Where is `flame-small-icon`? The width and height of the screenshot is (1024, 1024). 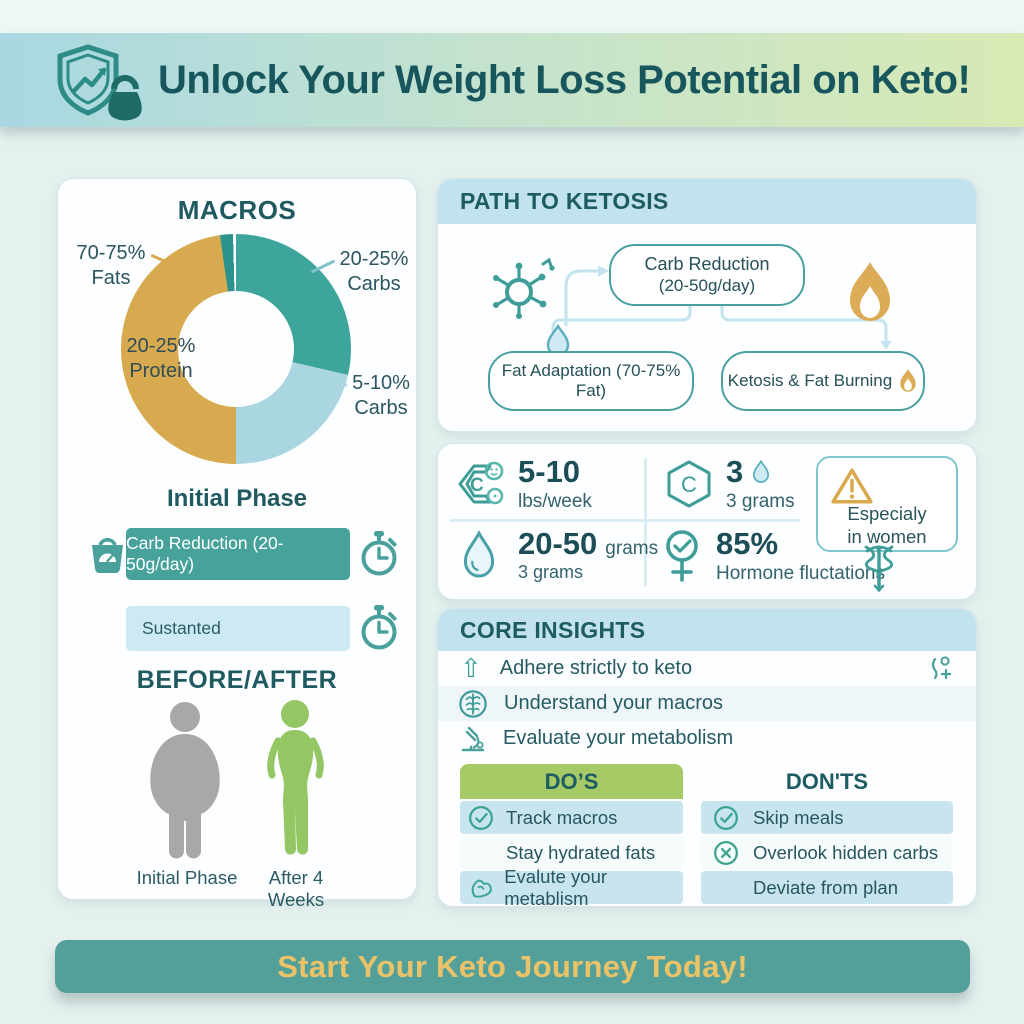
flame-small-icon is located at coordinates (908, 380).